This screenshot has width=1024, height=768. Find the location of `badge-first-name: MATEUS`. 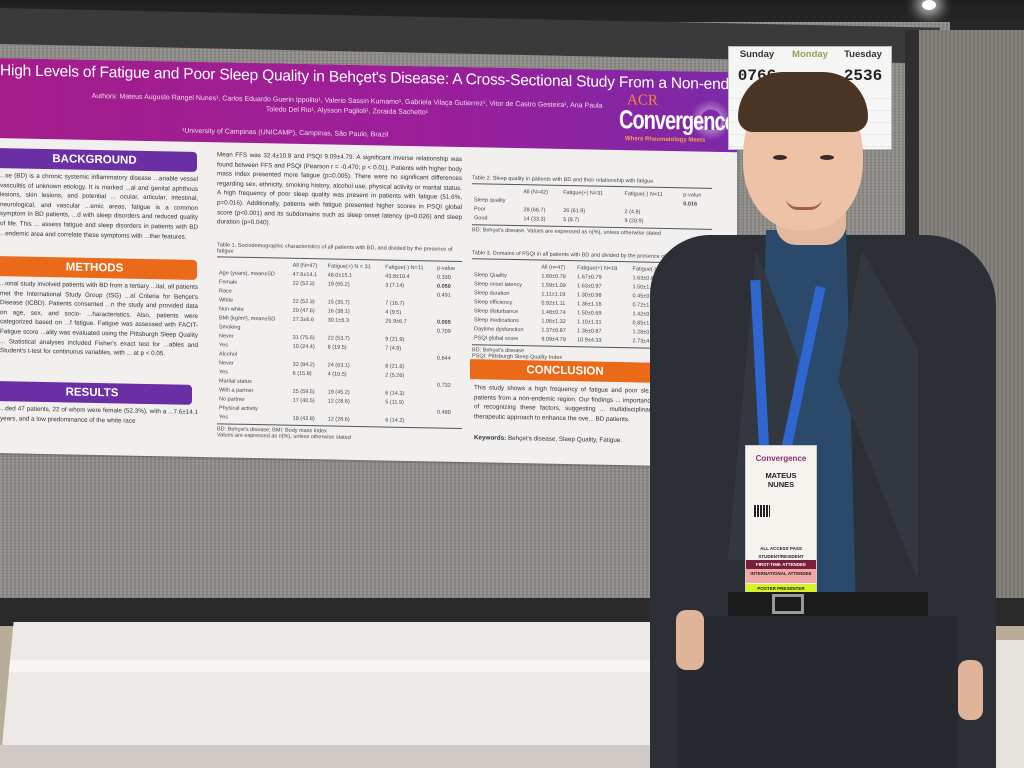

badge-first-name: MATEUS is located at coordinates (781, 475).